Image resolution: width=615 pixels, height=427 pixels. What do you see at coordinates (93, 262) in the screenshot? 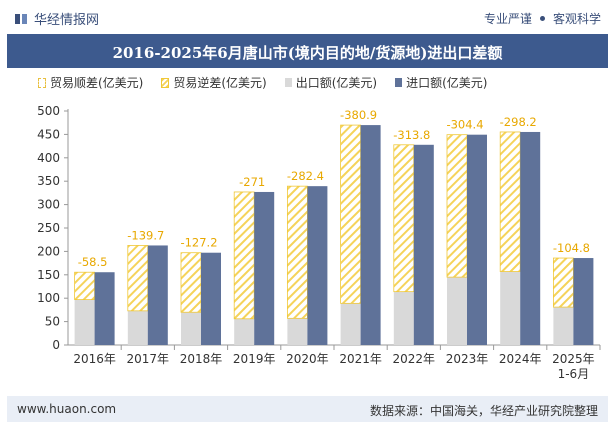
I see `deficit-data-label: -58.5` at bounding box center [93, 262].